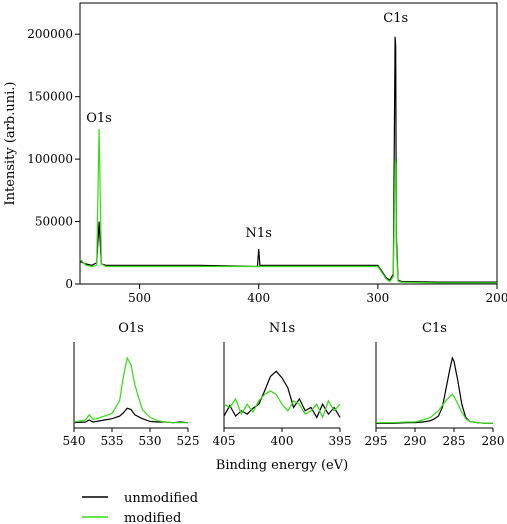 The width and height of the screenshot is (507, 524). I want to click on inset-x-tick-label-n1s-395: 395, so click(340, 441).